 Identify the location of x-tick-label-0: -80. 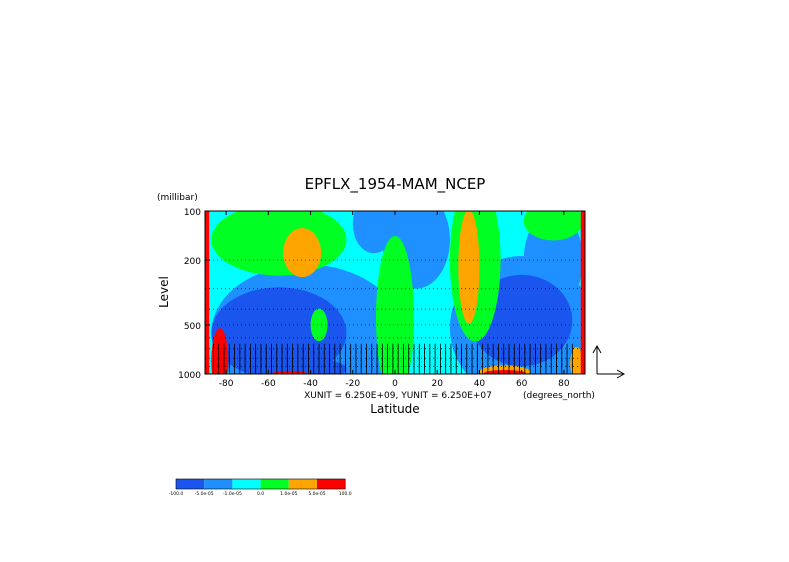
(226, 384).